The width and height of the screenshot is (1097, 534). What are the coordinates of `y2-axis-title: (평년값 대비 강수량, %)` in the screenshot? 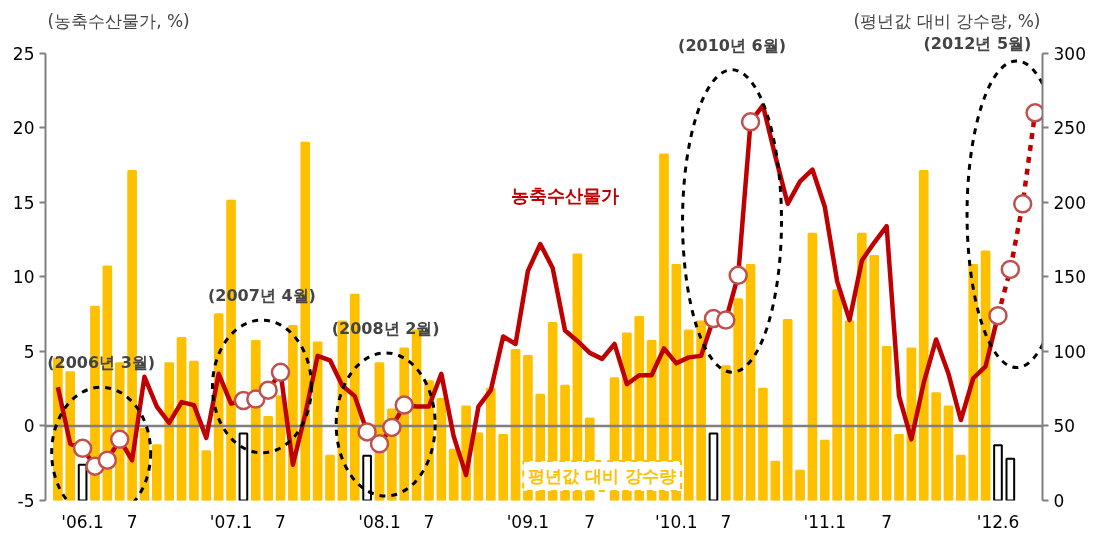 It's located at (947, 20).